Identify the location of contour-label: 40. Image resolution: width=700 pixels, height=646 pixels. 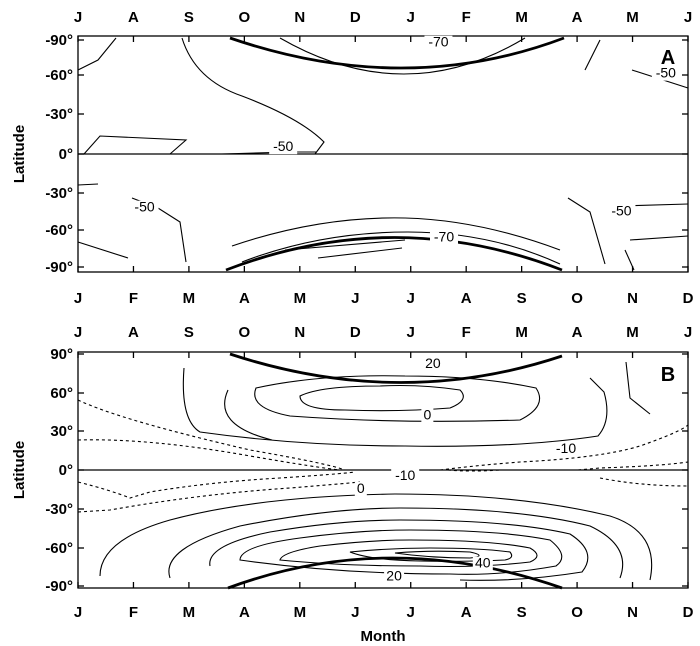
(483, 563).